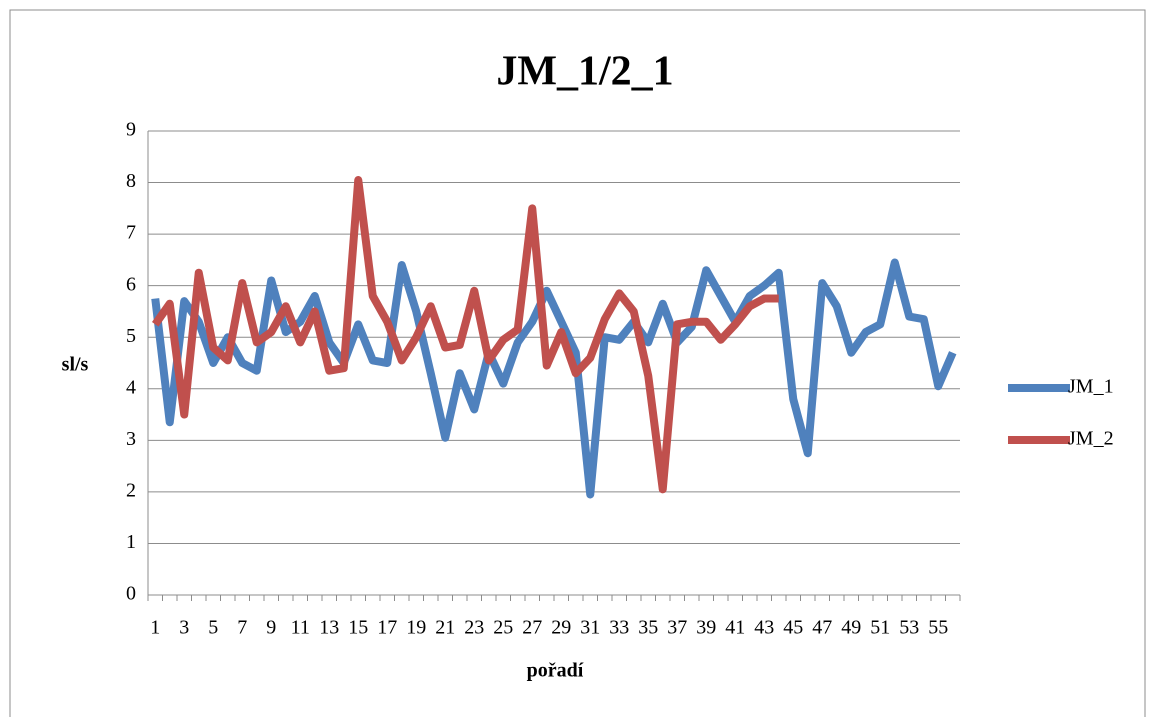  I want to click on y-tick-label: 4, so click(131, 387).